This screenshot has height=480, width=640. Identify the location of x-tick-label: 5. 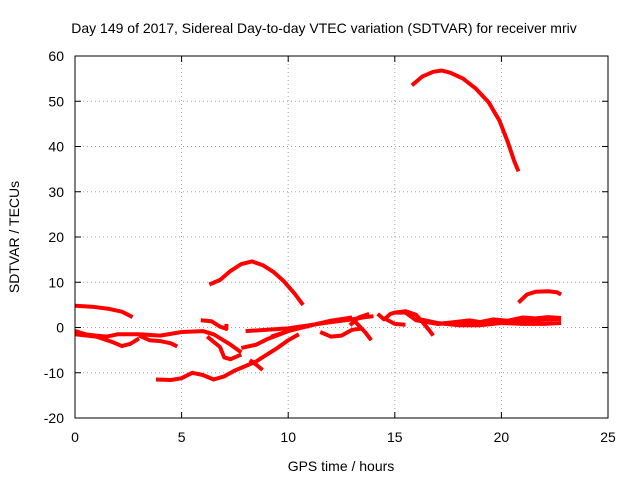
(182, 437).